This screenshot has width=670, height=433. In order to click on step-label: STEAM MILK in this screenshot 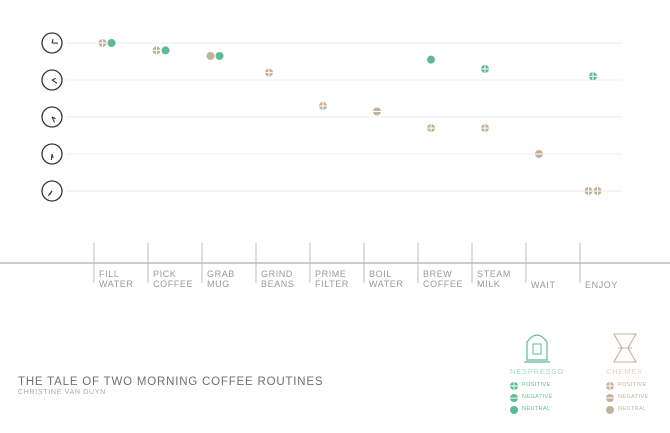, I will do `click(494, 279)`.